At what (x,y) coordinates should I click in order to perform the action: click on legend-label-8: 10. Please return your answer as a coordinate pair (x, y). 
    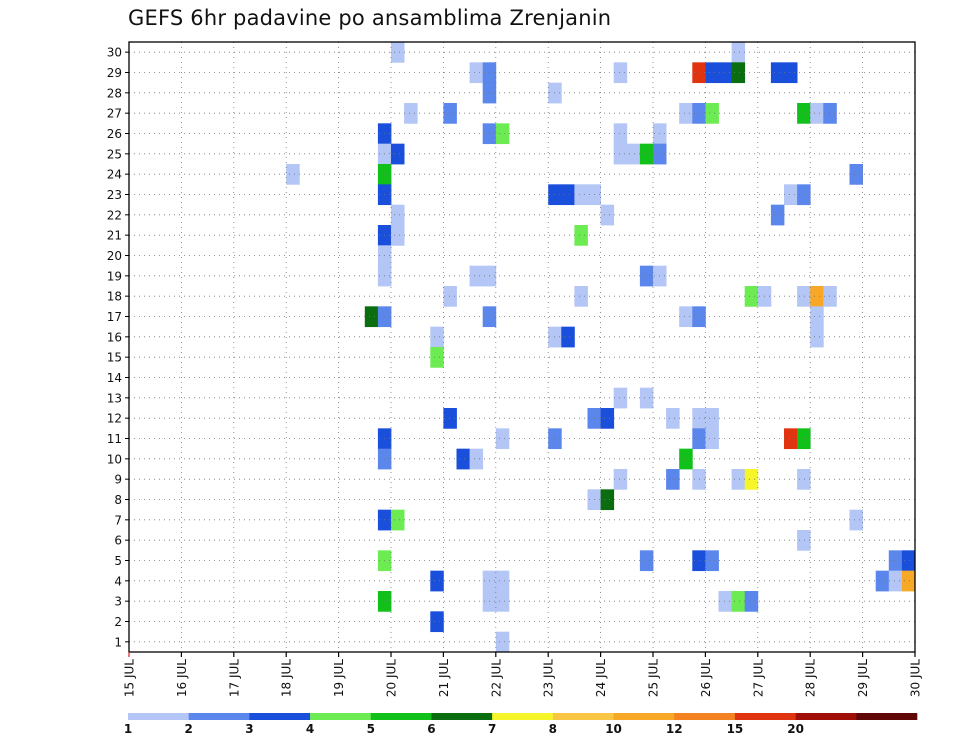
    Looking at the image, I should click on (613, 729).